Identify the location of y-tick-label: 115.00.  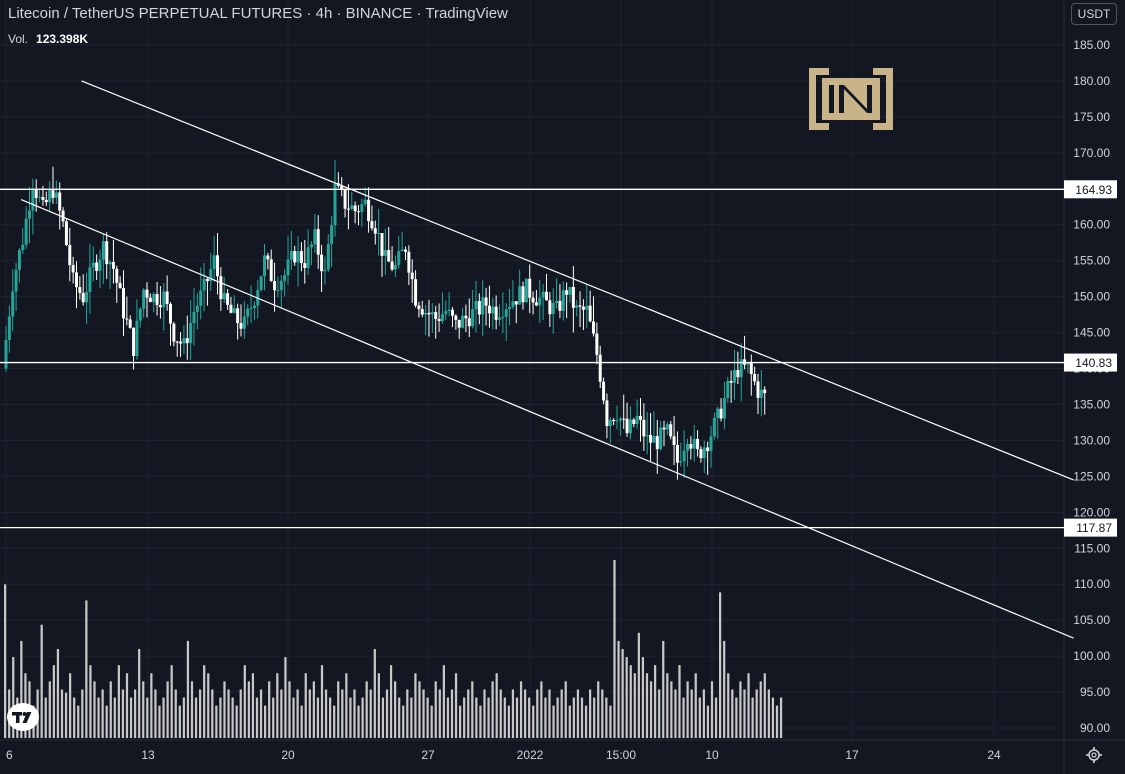
(1092, 548).